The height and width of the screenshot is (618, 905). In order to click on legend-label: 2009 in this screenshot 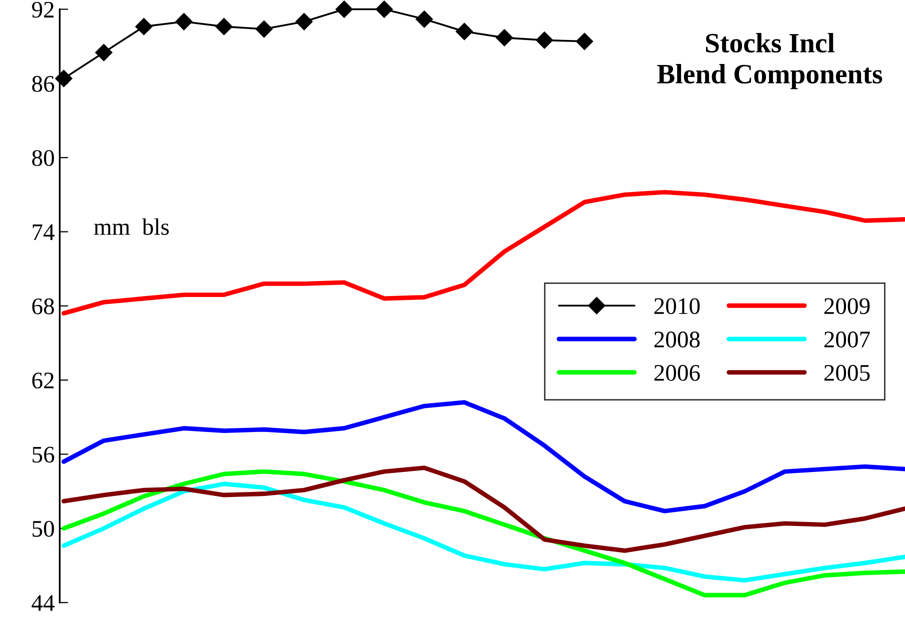, I will do `click(847, 306)`.